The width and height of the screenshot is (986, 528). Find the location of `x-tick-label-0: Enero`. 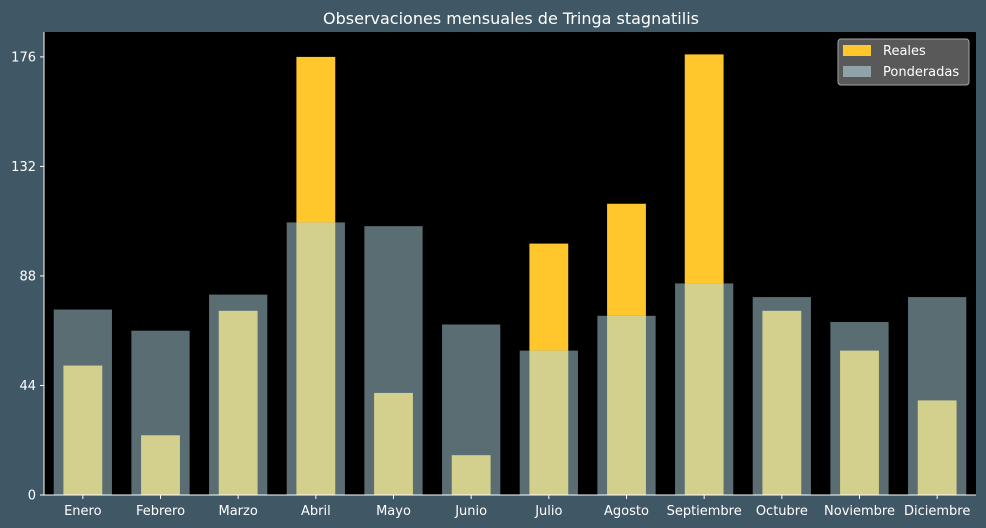

x-tick-label-0: Enero is located at coordinates (83, 511).